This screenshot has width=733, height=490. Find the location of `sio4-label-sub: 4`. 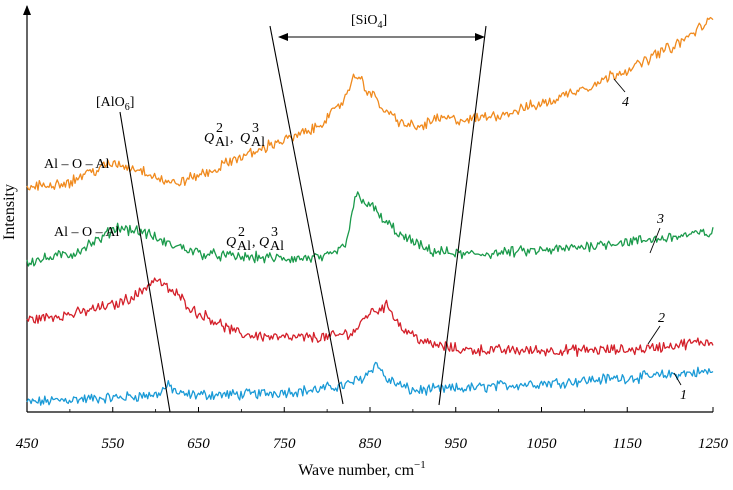

sio4-label-sub: 4 is located at coordinates (379, 25).